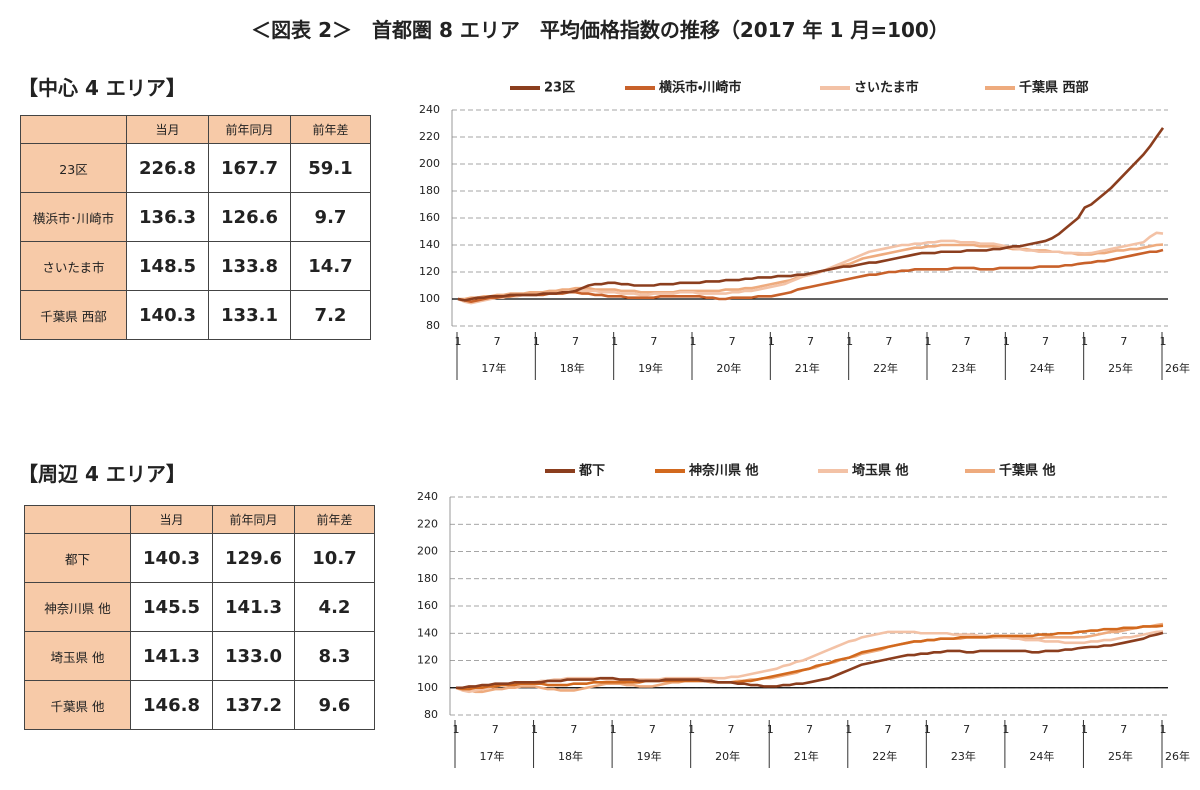 The image size is (1200, 790). What do you see at coordinates (167, 217) in the screenshot?
I see `value-cell: 136.3` at bounding box center [167, 217].